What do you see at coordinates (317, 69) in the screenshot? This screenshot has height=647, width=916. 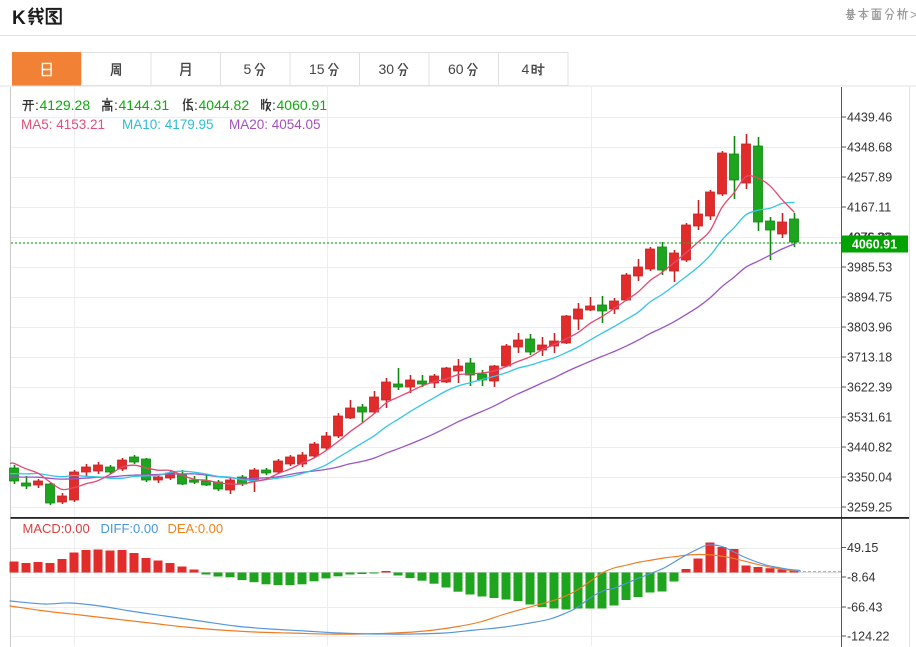 I see `svg-text: 15` at bounding box center [317, 69].